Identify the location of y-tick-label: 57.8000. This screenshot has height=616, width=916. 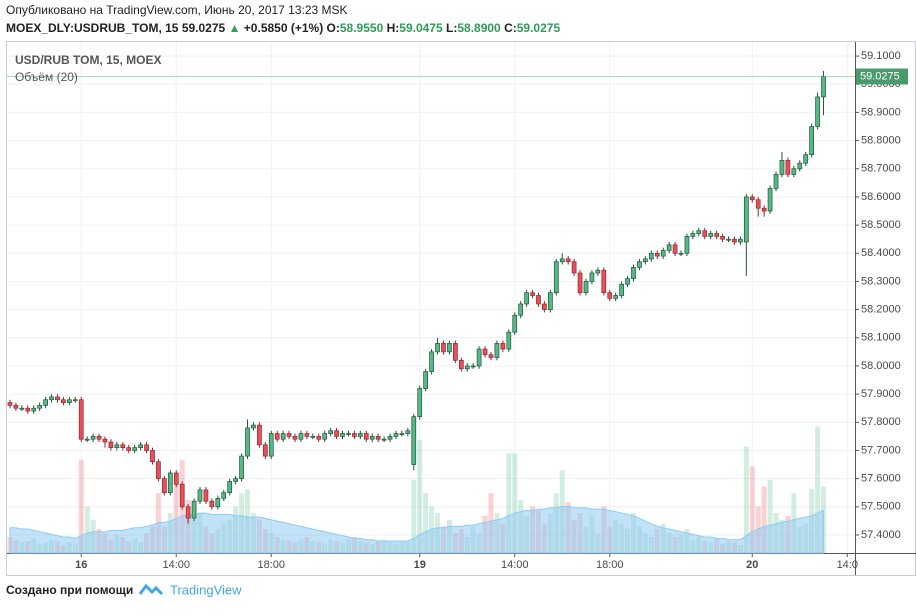
(881, 422).